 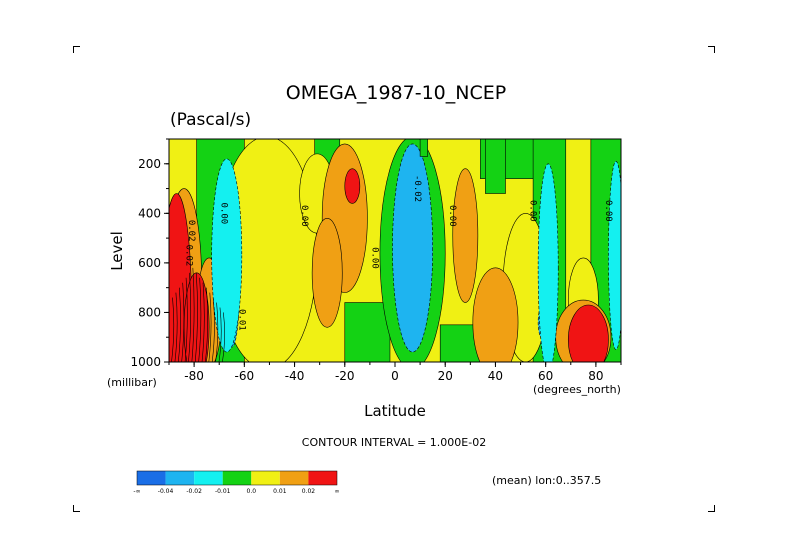 I want to click on color-legend: -∞ -0.04 -0.02 -0.01 0.0 0.01 0.02 ∞, so click(x=236, y=482).